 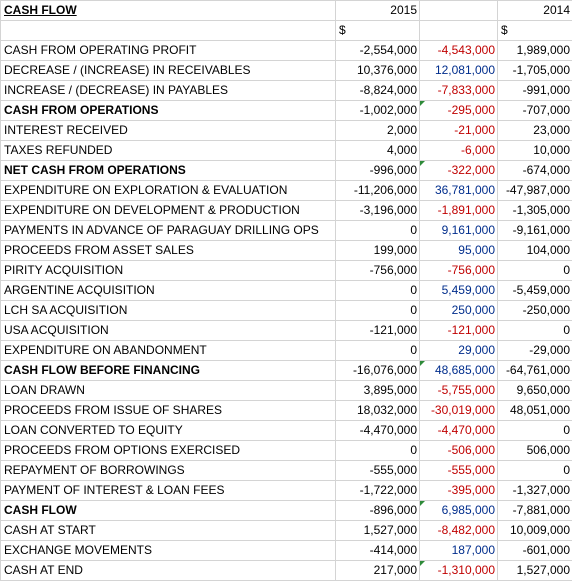 I want to click on value-2014-cell: 48,051,000, so click(x=534, y=410).